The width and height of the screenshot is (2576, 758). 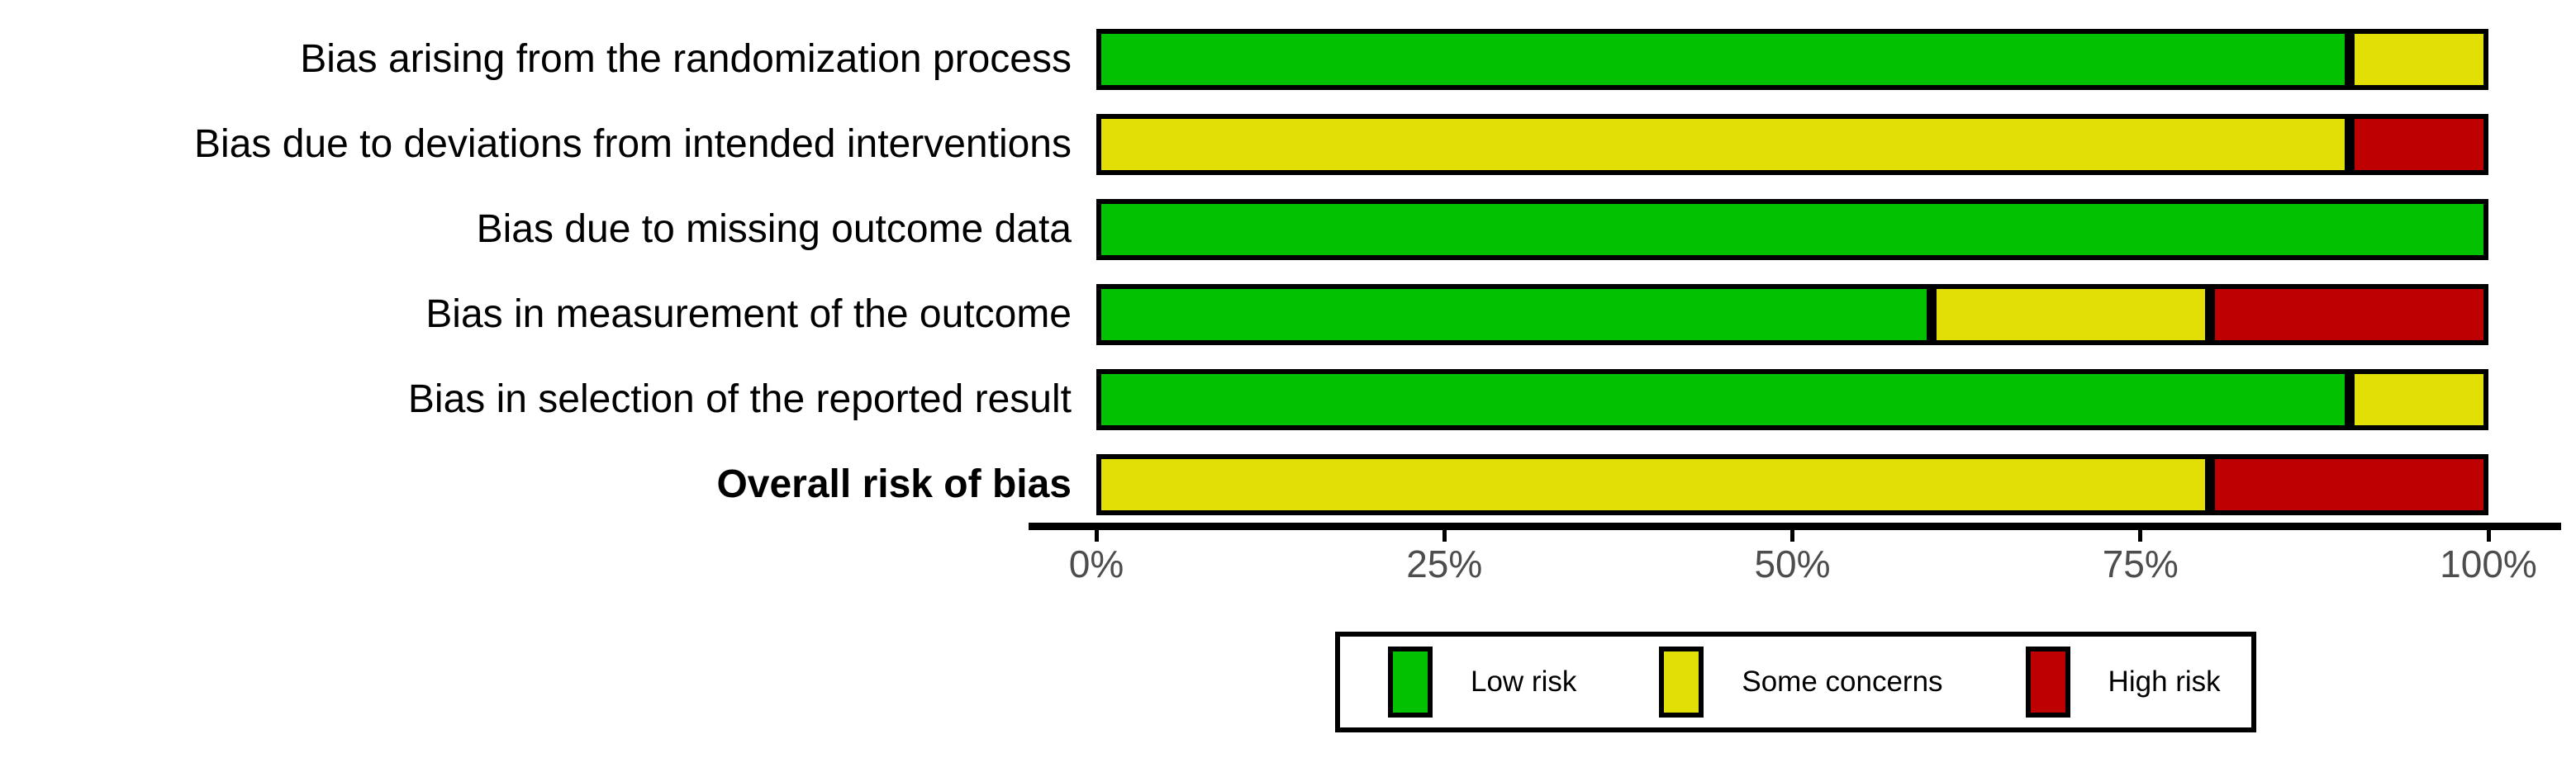 What do you see at coordinates (894, 484) in the screenshot?
I see `category-label: Overall risk of bias` at bounding box center [894, 484].